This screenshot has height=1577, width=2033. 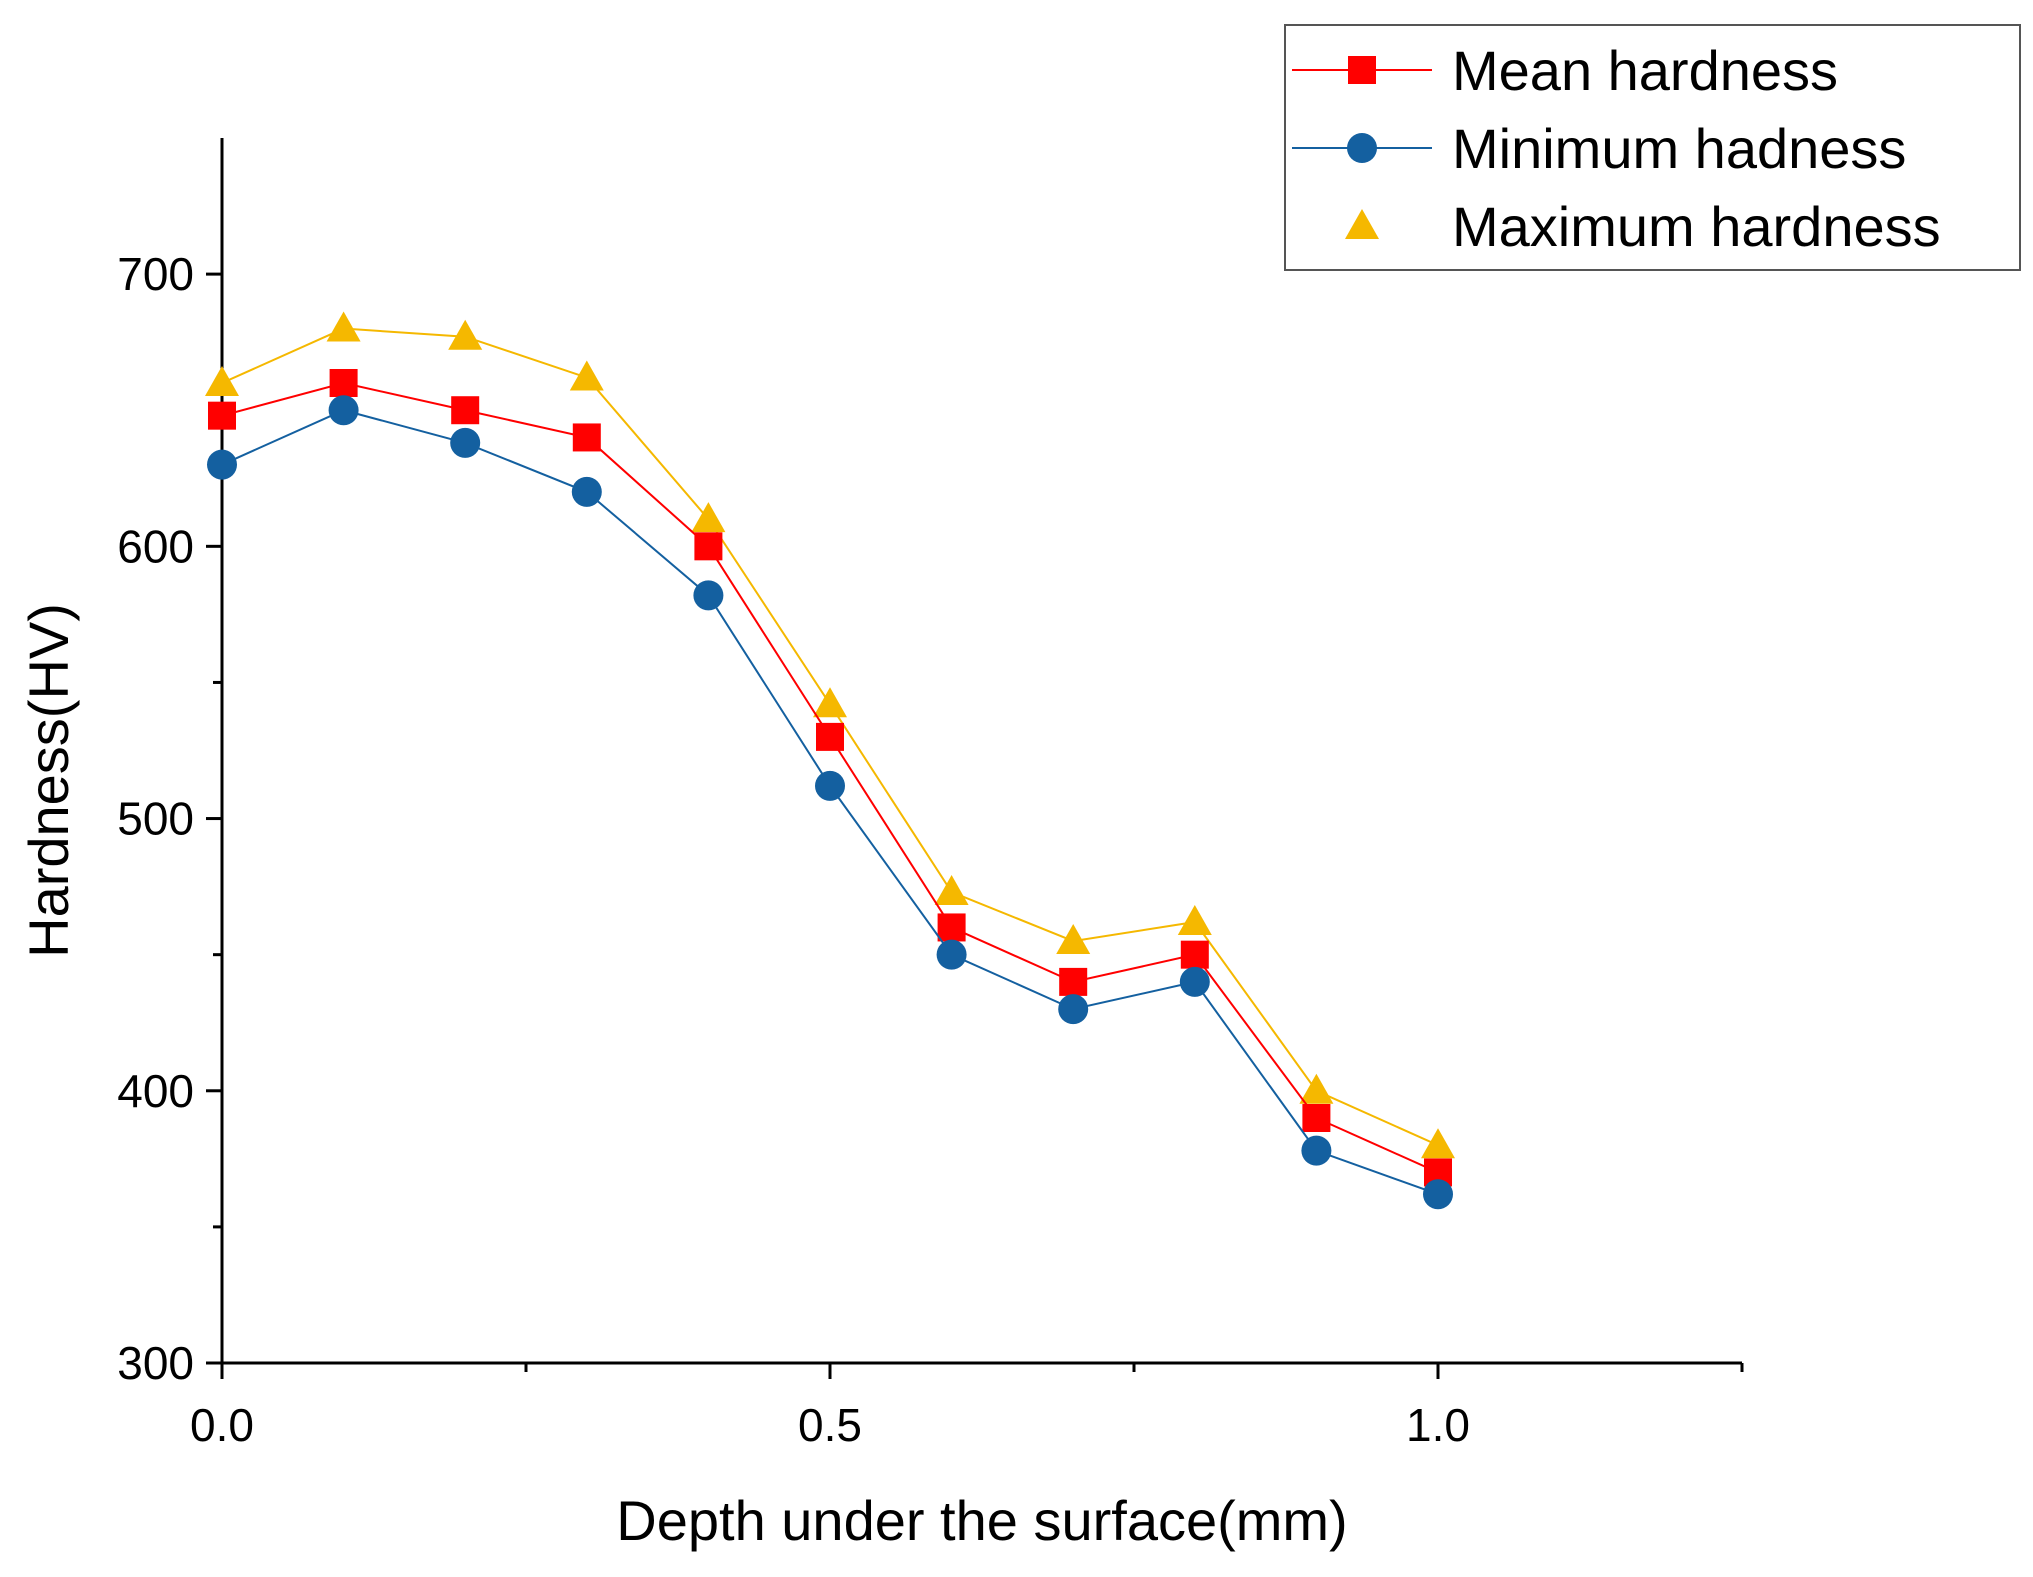 I want to click on y-tick-label: 600, so click(x=155, y=546).